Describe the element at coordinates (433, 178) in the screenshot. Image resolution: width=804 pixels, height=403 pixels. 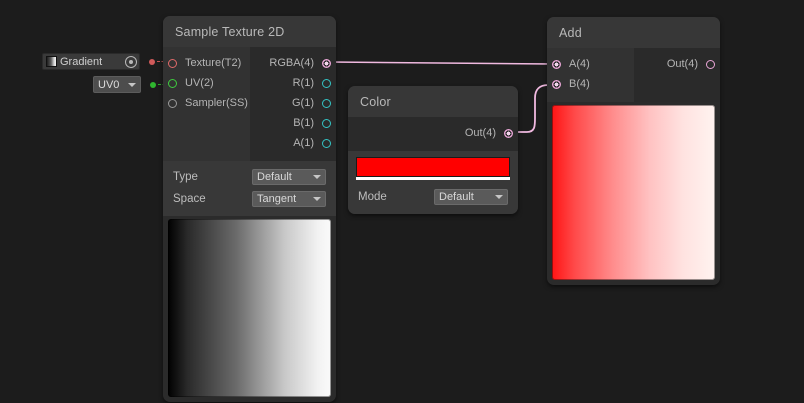
I see `color-alpha-bar` at that location.